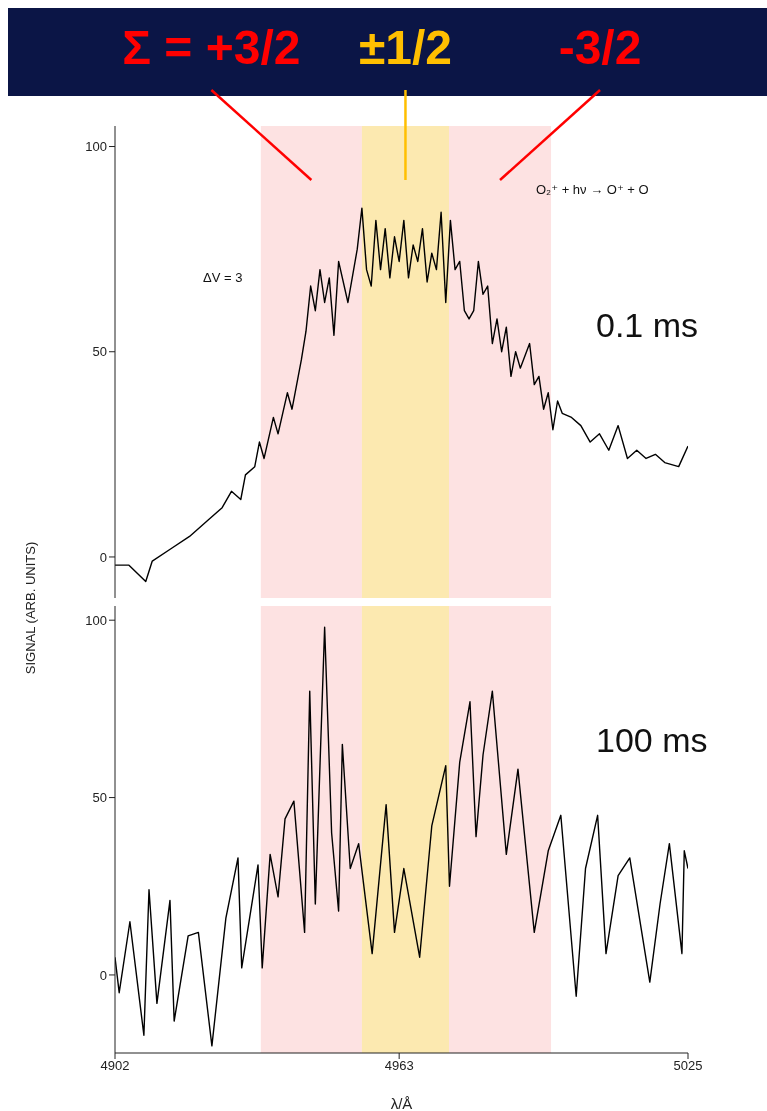 This screenshot has width=767, height=1111. What do you see at coordinates (647, 325) in the screenshot?
I see `annotation: 0.1 ms` at bounding box center [647, 325].